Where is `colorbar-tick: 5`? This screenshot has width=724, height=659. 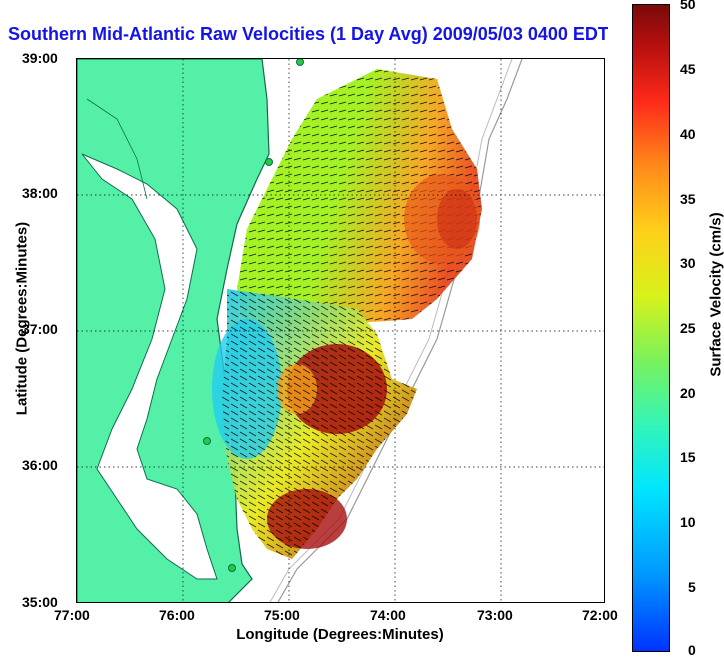 colorbar-tick: 5 is located at coordinates (692, 587).